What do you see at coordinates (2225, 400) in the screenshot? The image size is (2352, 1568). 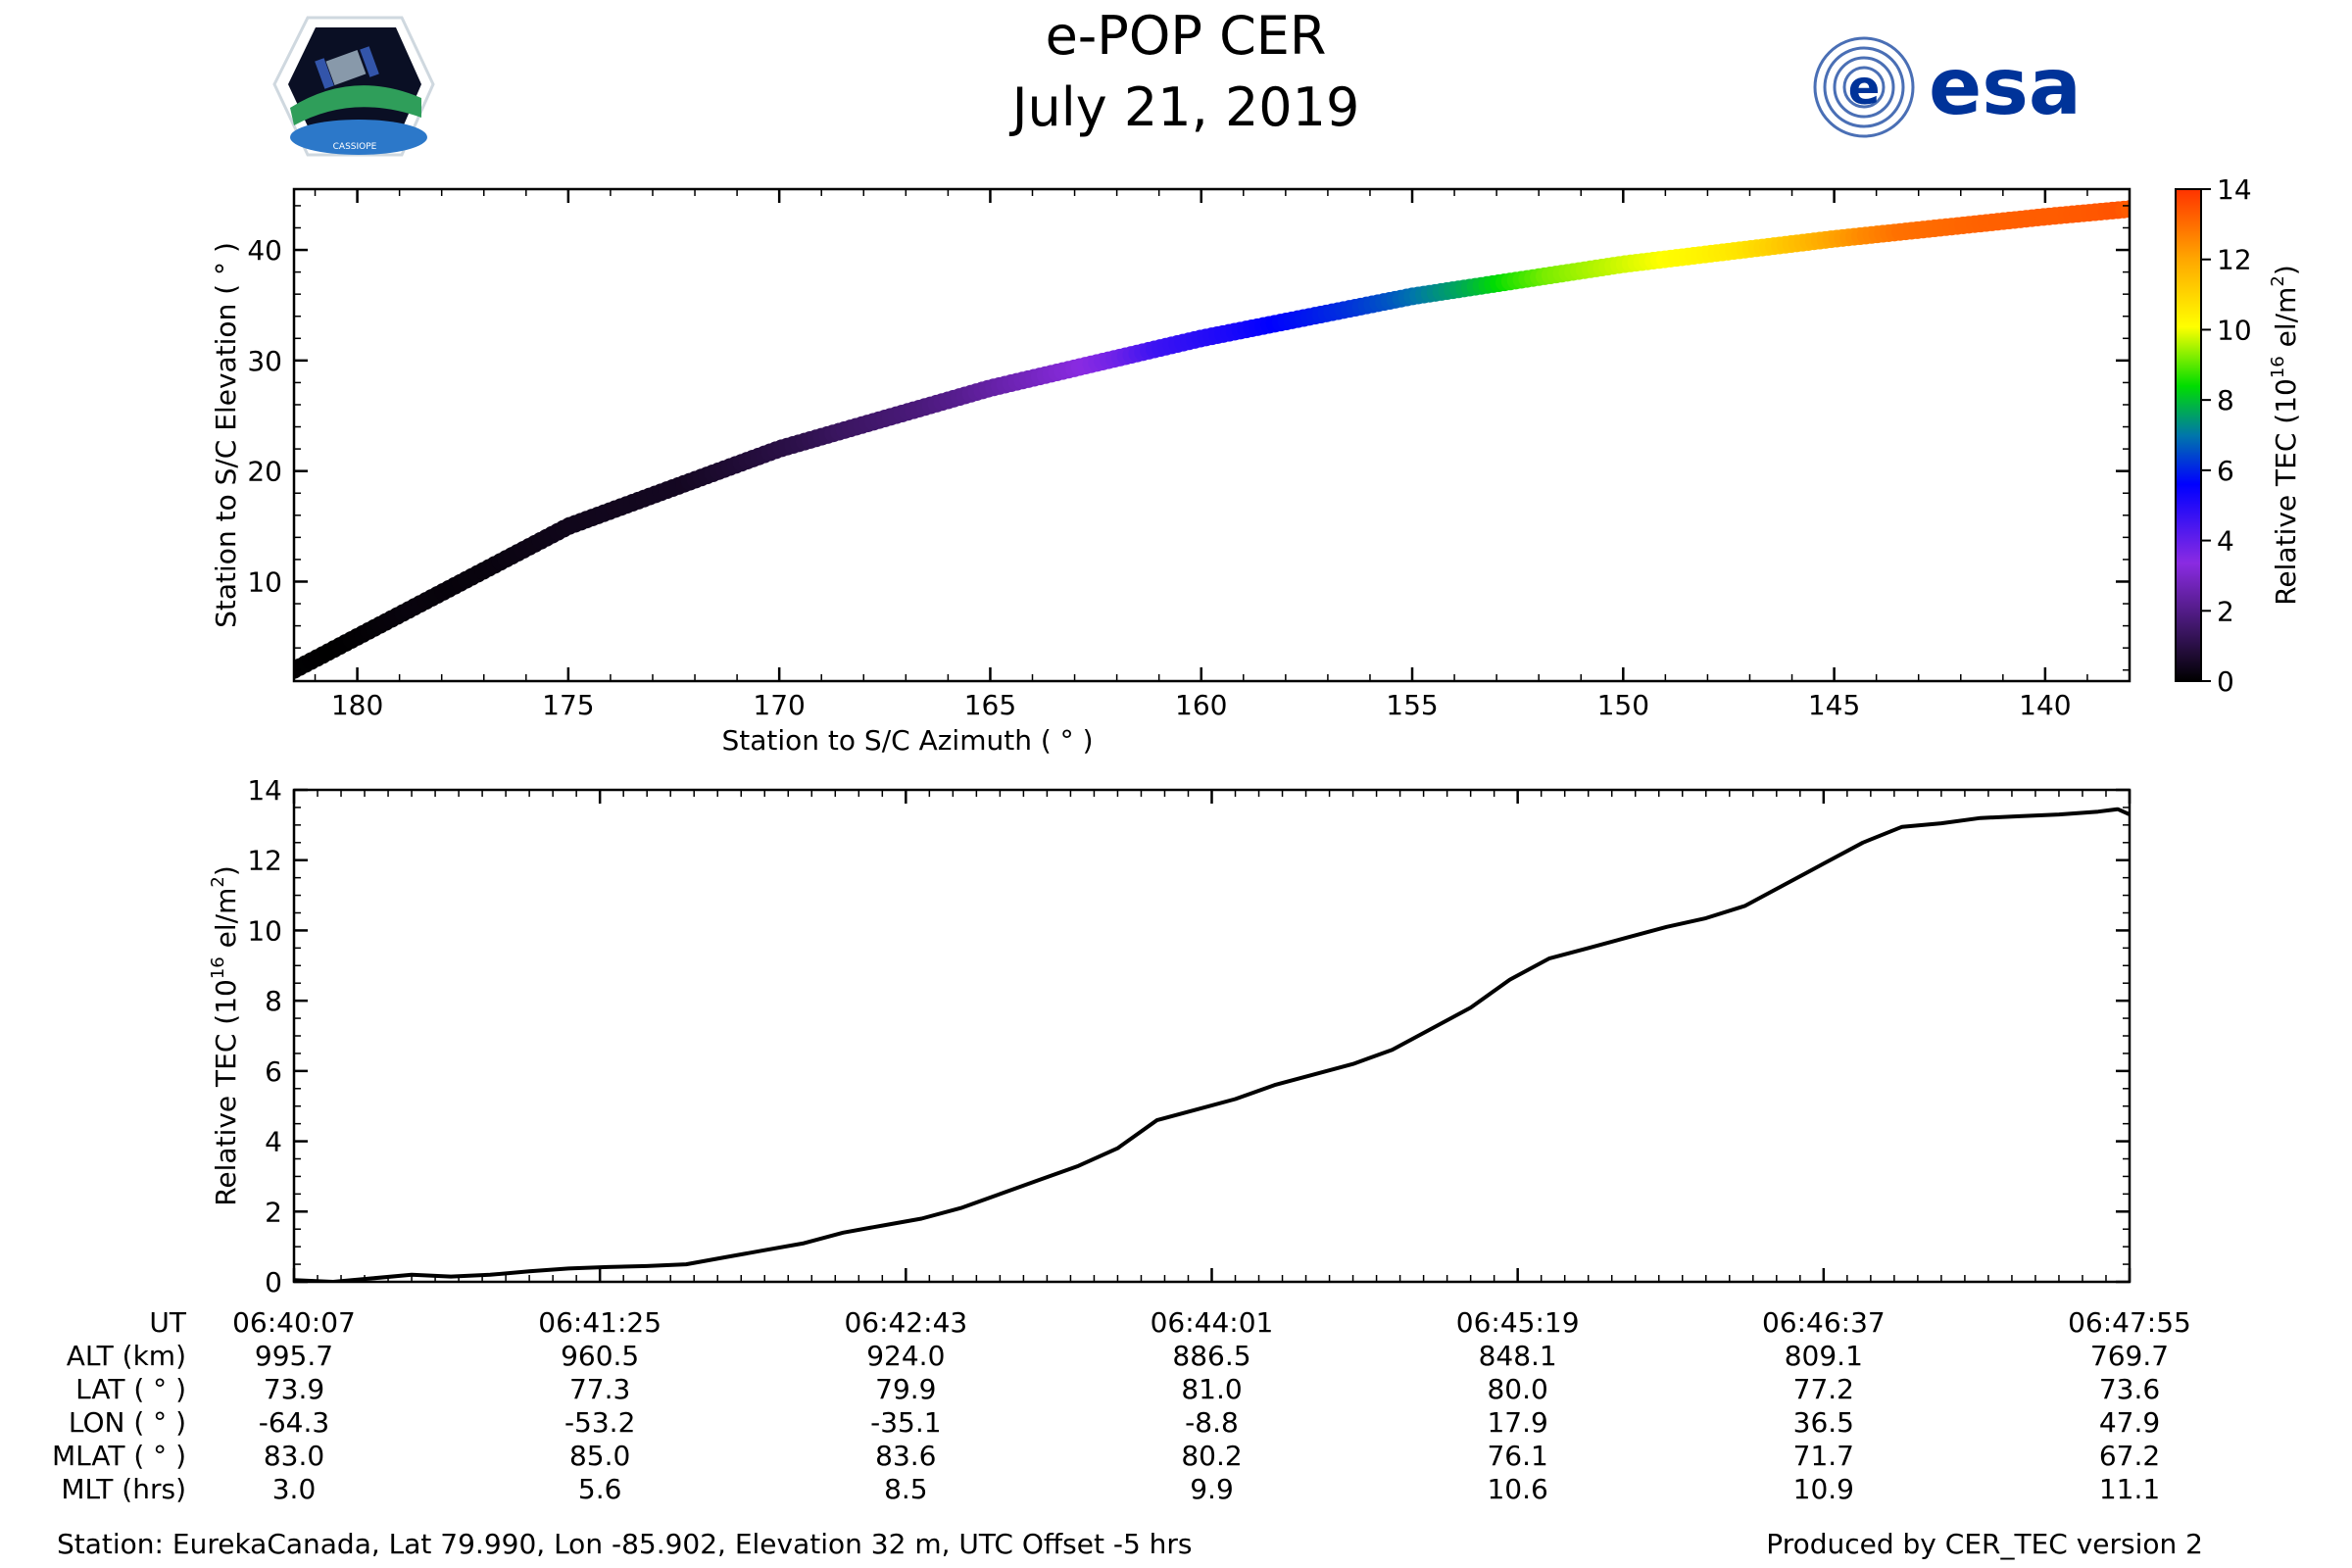 I see `colorbar-tick-label: 8` at bounding box center [2225, 400].